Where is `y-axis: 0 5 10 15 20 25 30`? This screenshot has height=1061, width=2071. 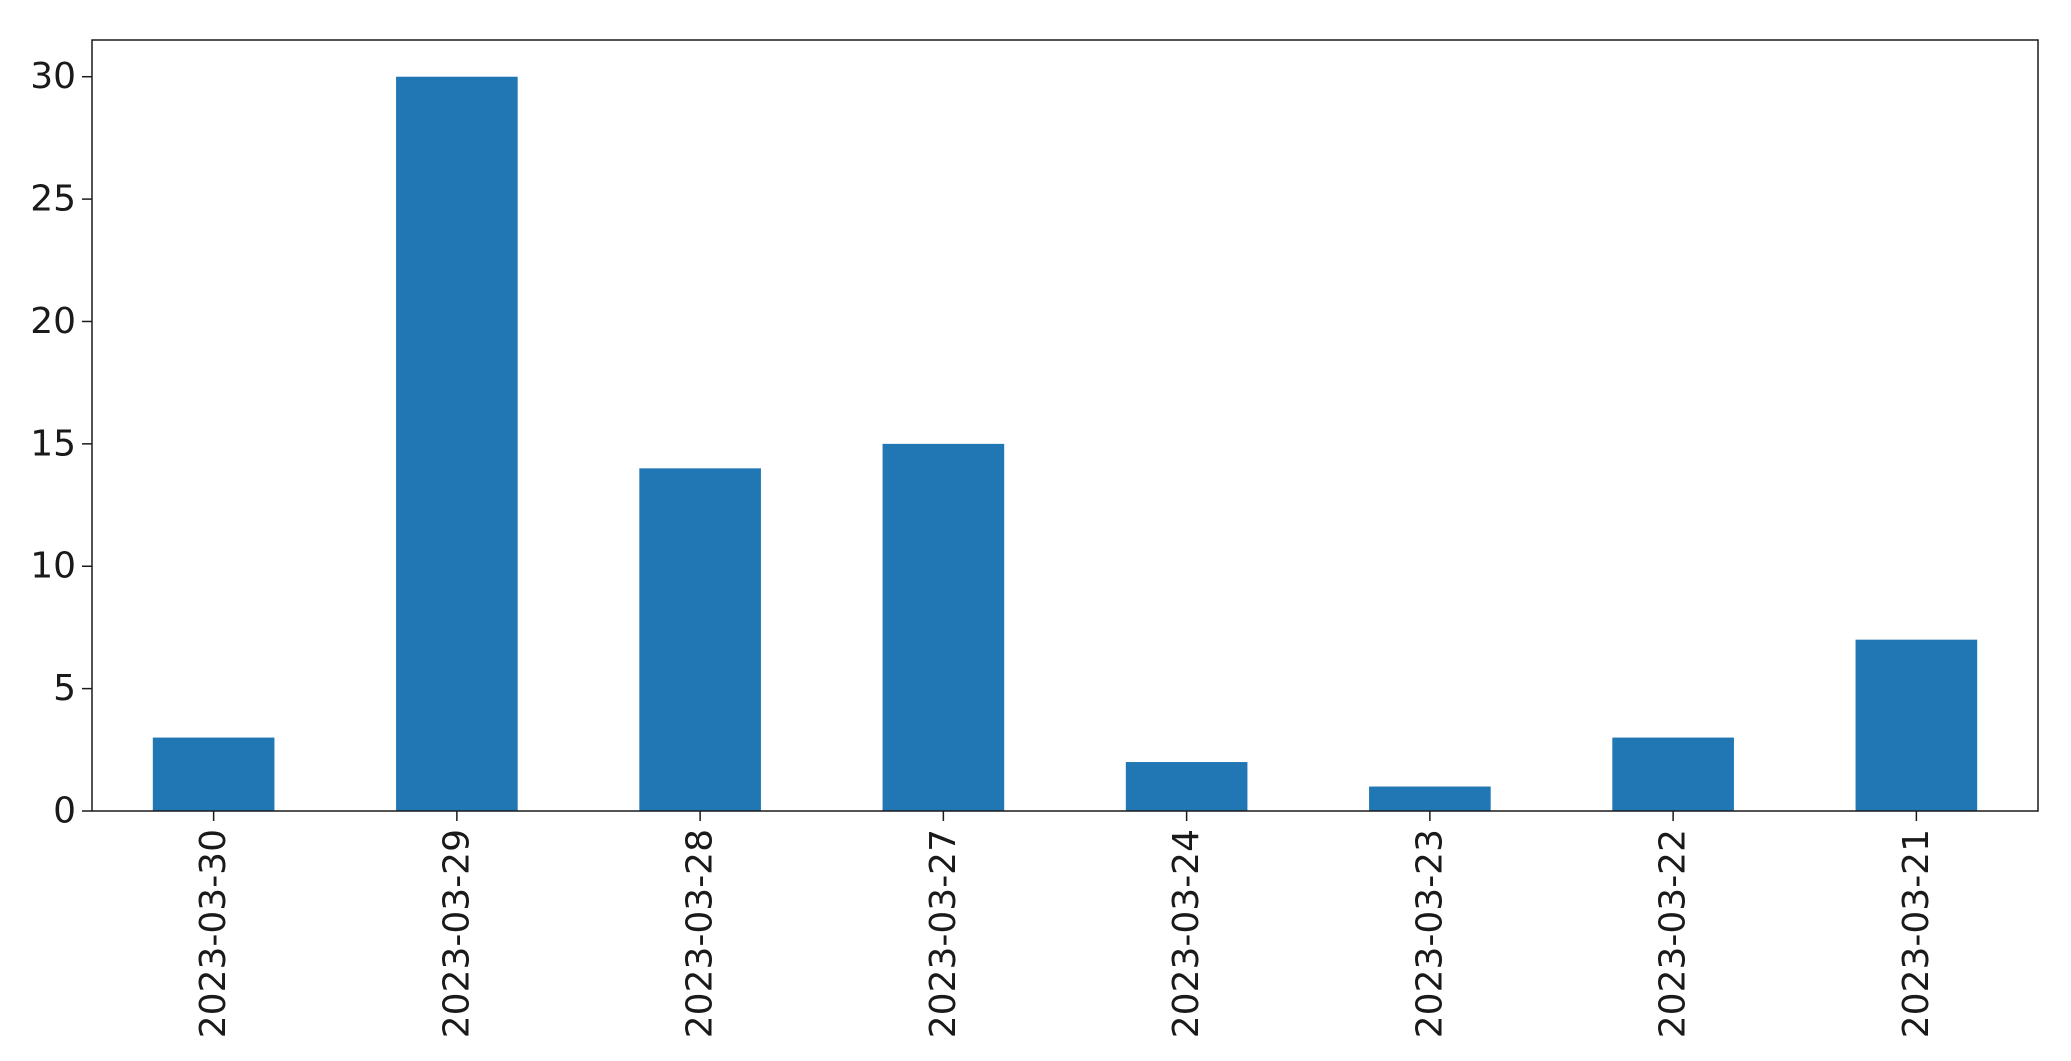 y-axis: 0 5 10 15 20 25 30 is located at coordinates (61, 444).